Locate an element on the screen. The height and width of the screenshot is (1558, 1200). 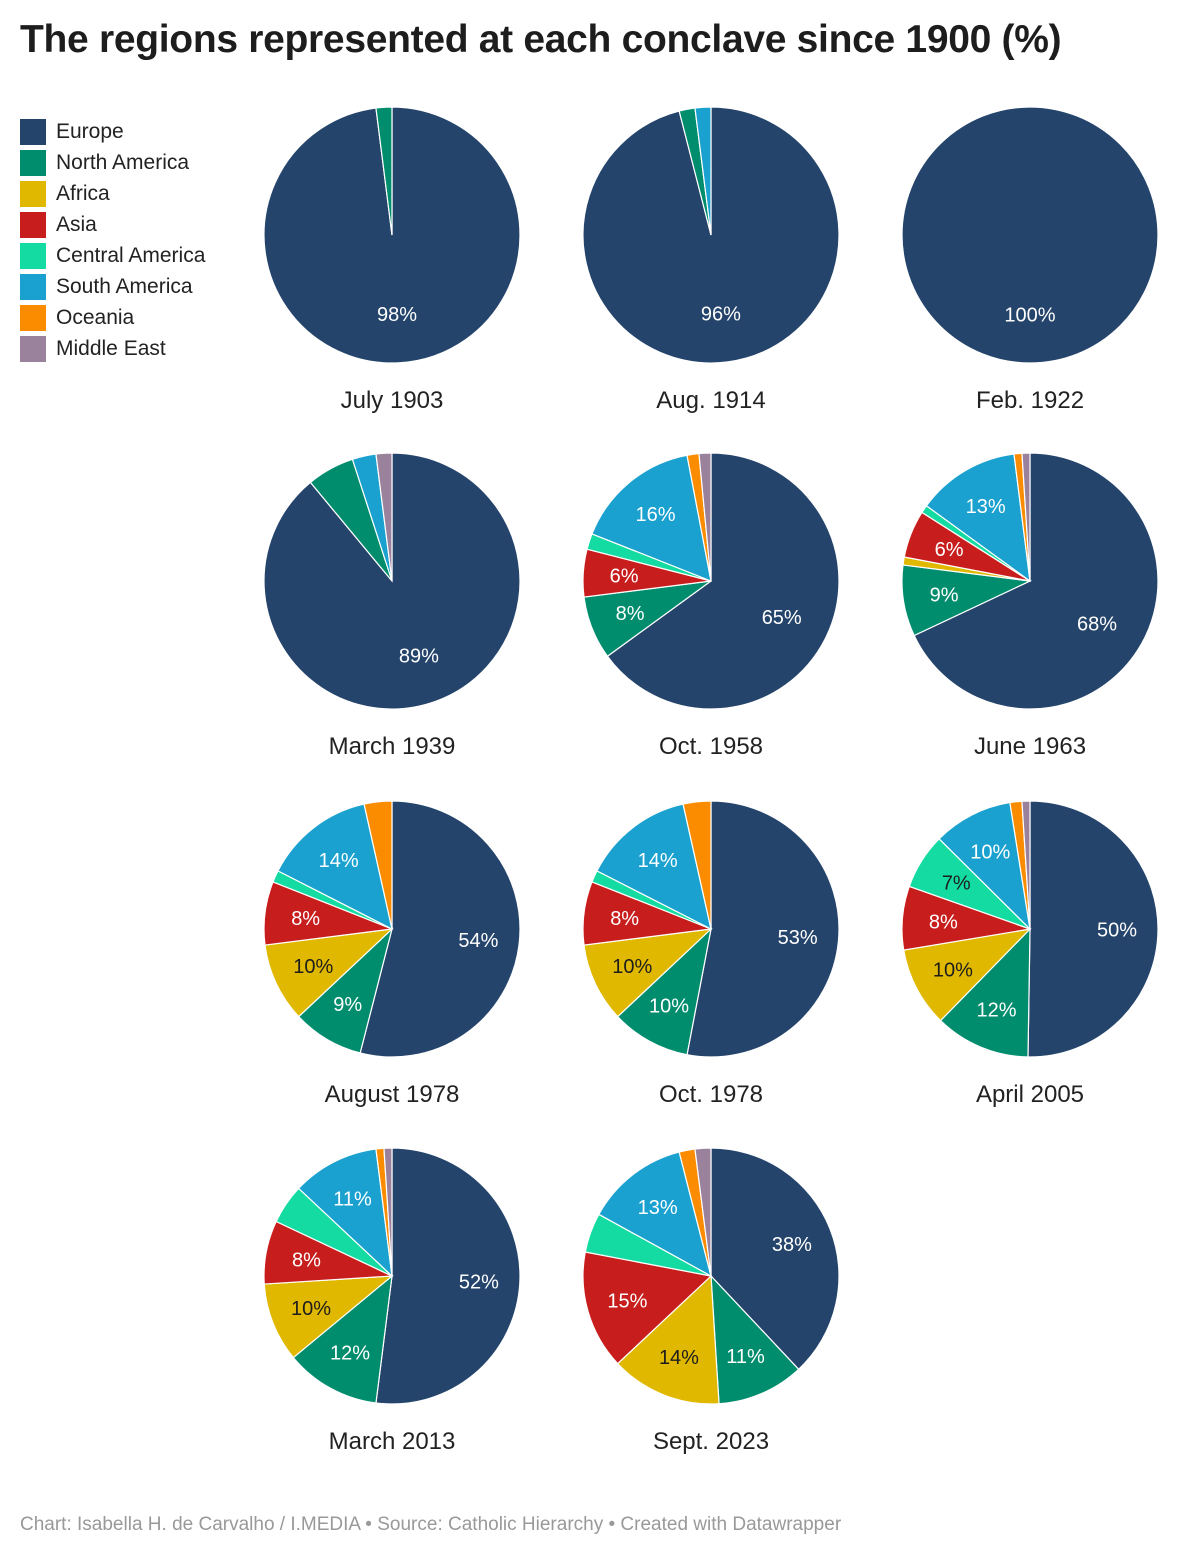
slice-label: 54% is located at coordinates (478, 941).